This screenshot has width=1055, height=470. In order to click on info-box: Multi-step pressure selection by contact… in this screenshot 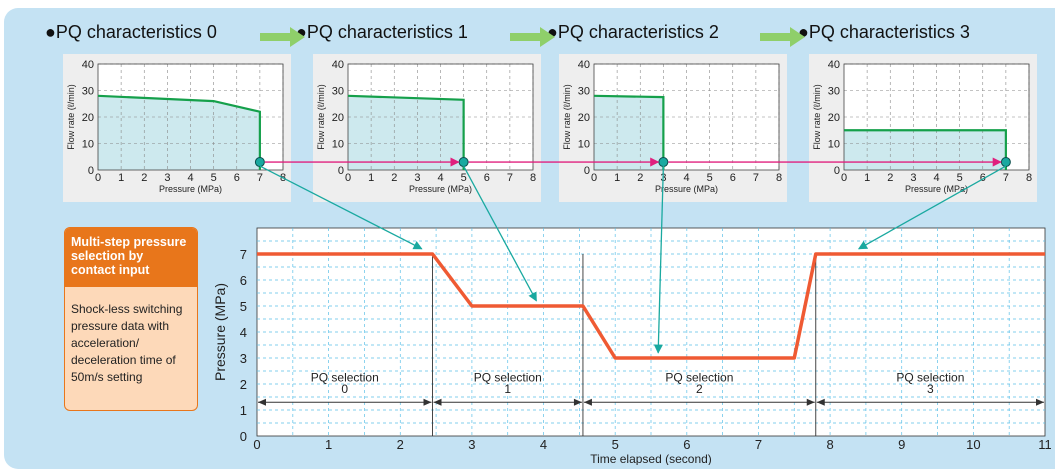, I will do `click(131, 319)`.